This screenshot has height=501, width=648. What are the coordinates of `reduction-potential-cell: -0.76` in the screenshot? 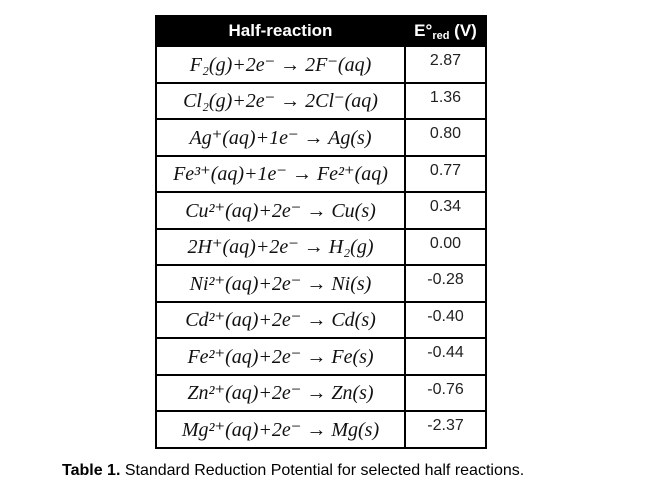 It's located at (445, 392).